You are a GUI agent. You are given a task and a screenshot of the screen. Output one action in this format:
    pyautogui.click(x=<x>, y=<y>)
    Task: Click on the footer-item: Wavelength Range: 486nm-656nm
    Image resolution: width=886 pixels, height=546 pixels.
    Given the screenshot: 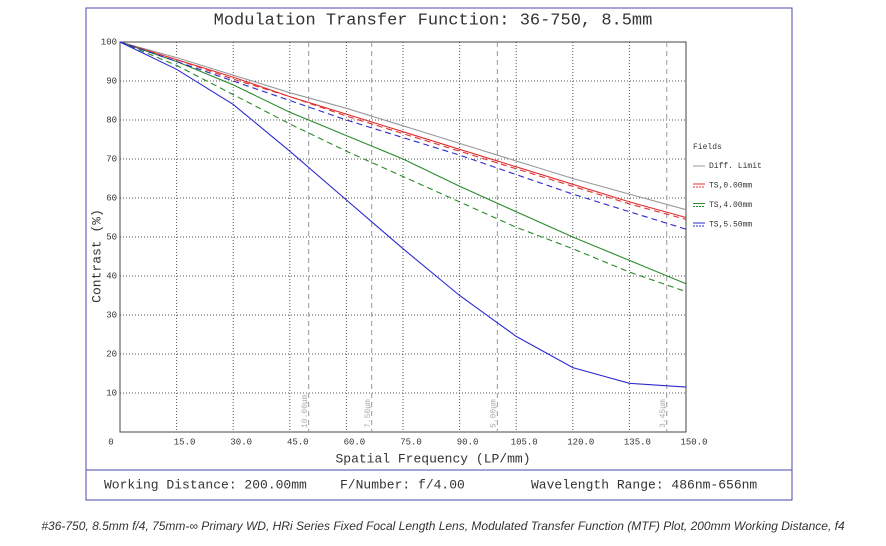 What is the action you would take?
    pyautogui.click(x=644, y=484)
    